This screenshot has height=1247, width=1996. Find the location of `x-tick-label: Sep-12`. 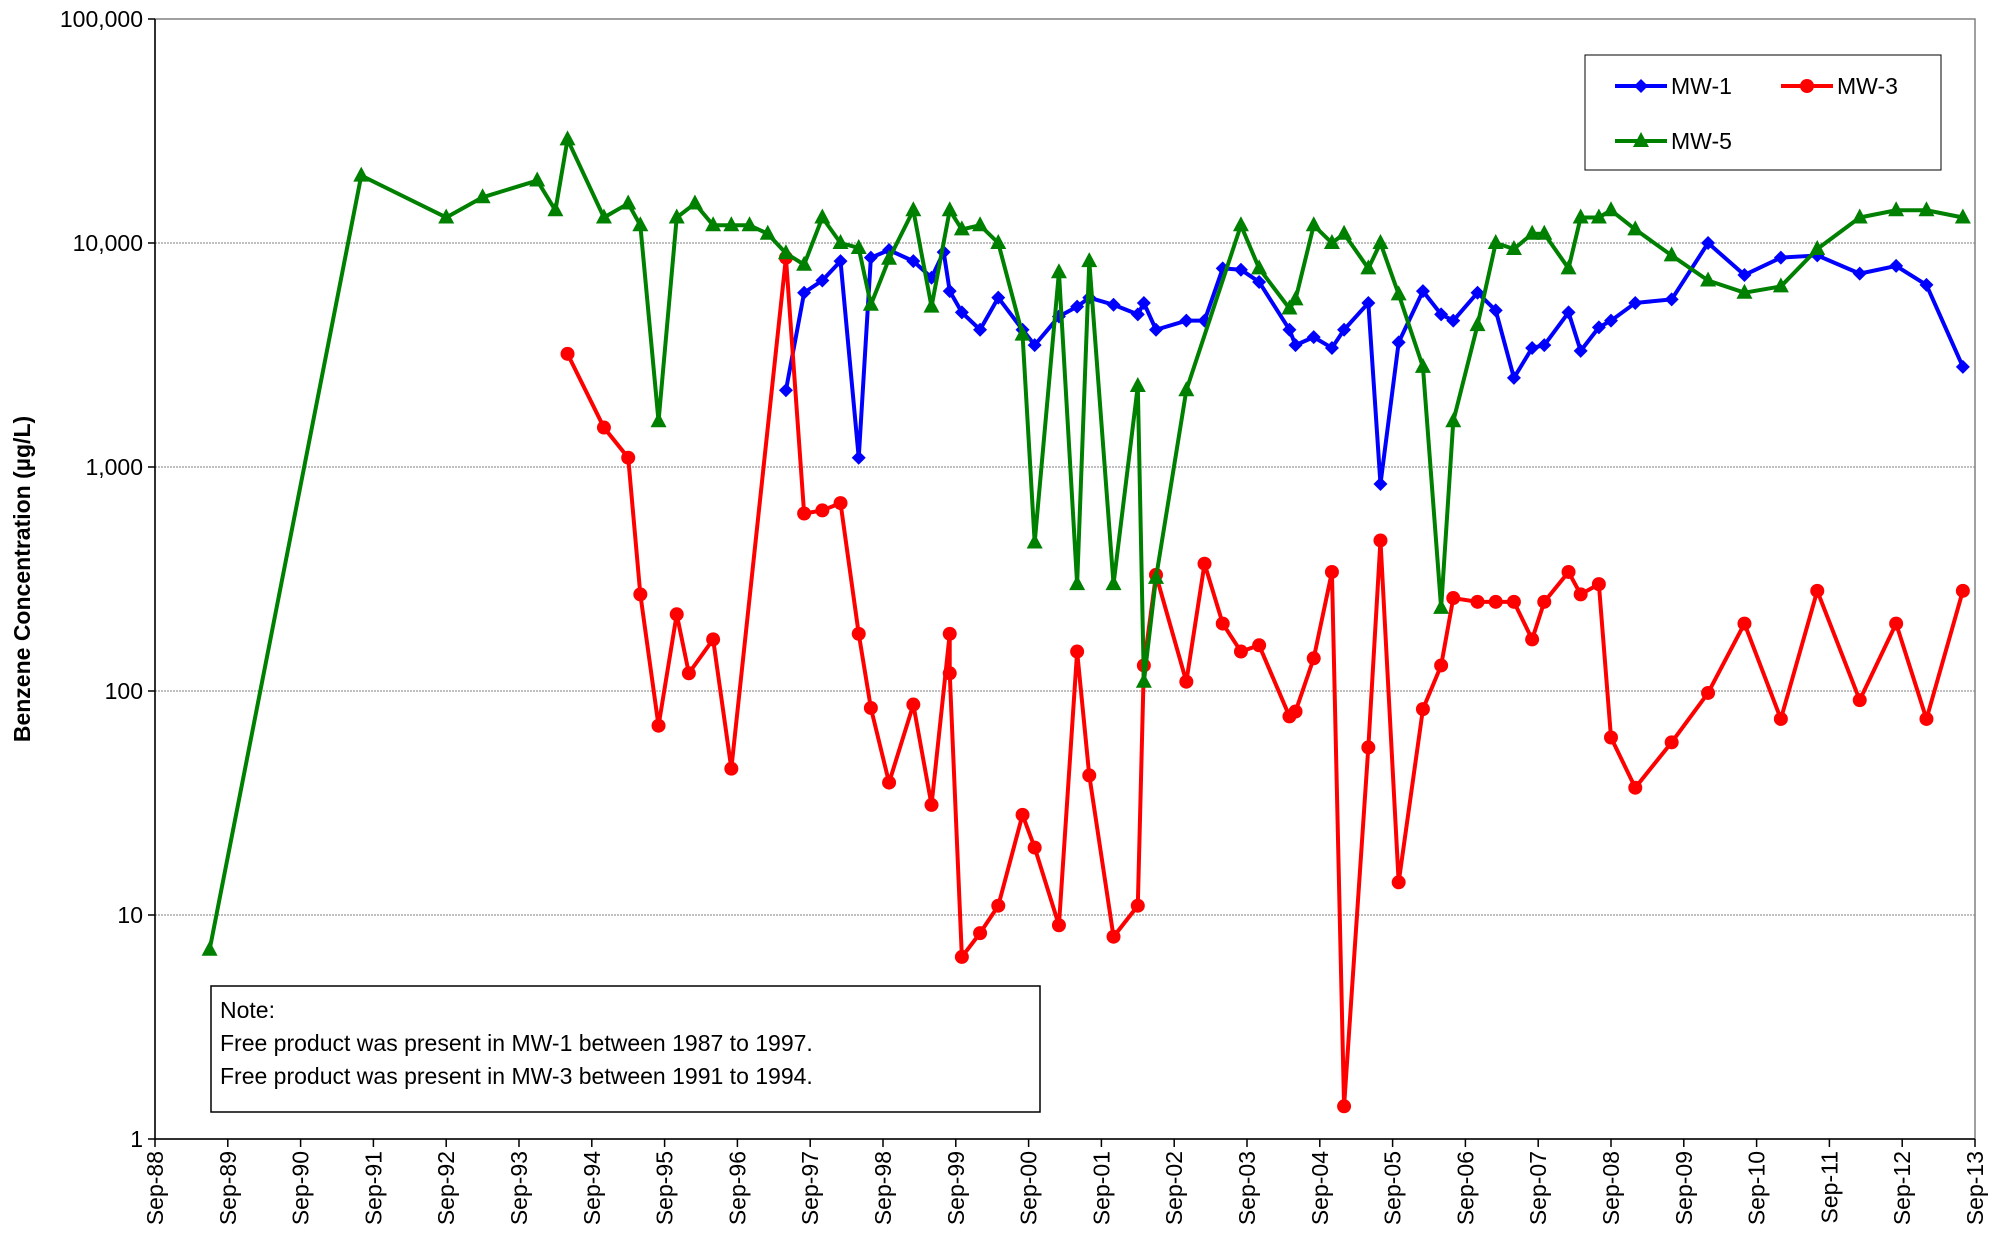

x-tick-label: Sep-12 is located at coordinates (1902, 1188).